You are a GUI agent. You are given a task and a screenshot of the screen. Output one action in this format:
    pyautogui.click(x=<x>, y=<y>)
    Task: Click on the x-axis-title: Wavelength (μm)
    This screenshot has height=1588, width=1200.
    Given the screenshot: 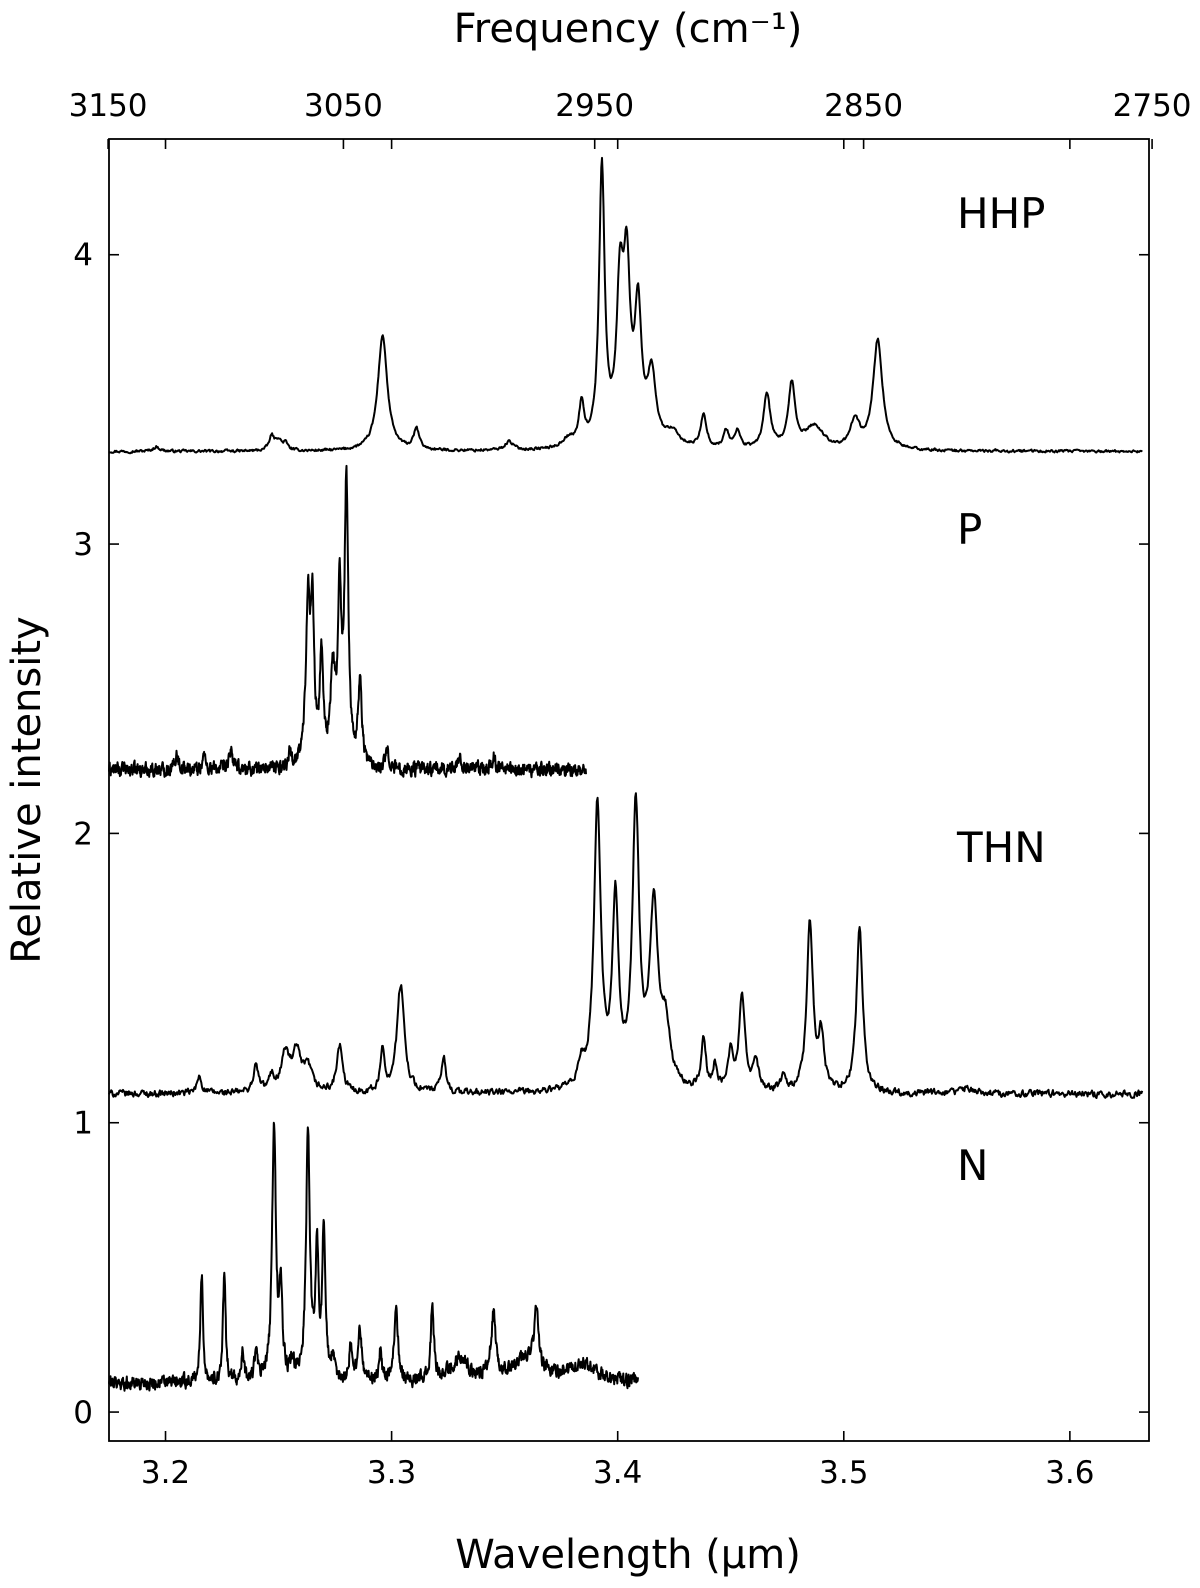 What is the action you would take?
    pyautogui.click(x=628, y=1555)
    